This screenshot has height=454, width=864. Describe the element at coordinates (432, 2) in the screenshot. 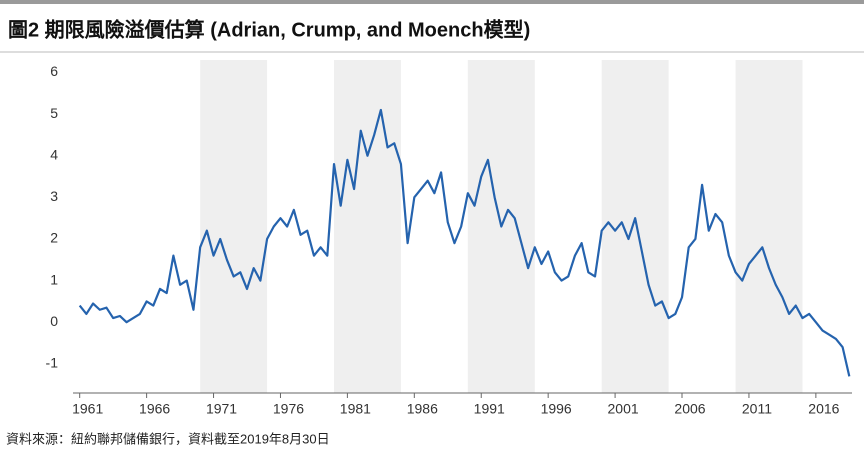

I see `top-rule` at that location.